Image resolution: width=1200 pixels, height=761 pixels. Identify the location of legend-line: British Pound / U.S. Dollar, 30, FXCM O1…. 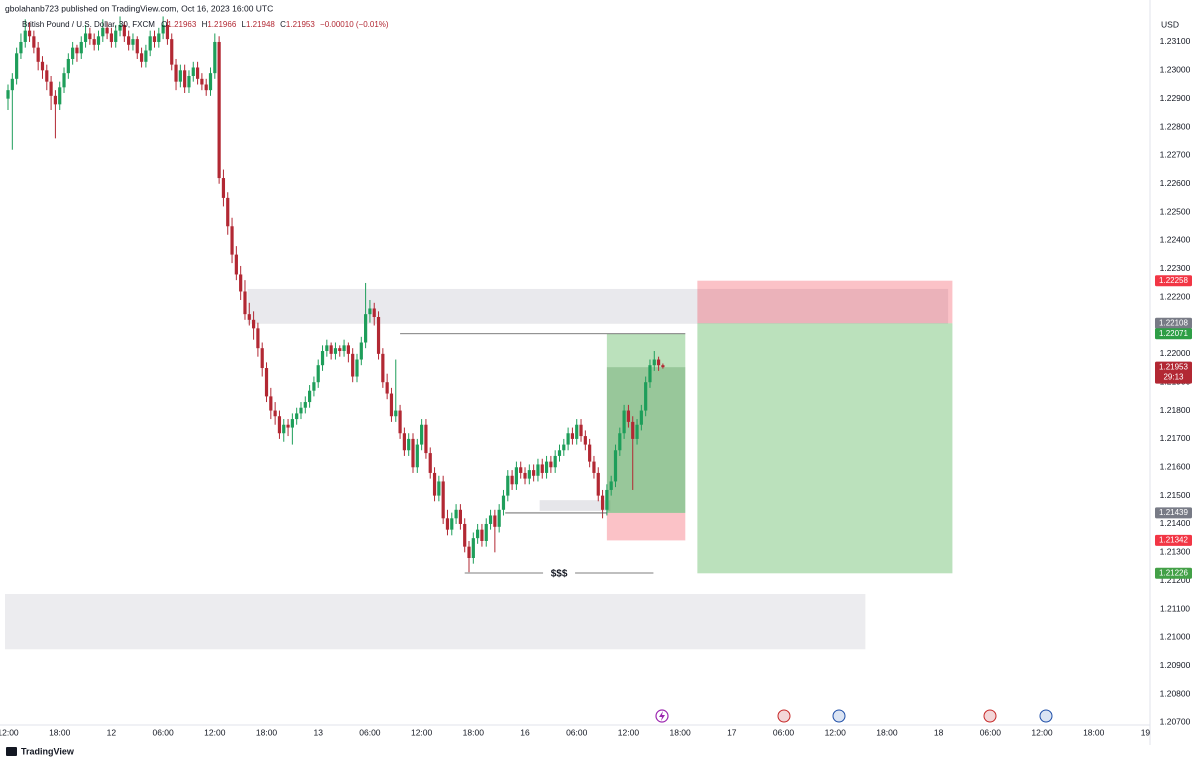
(205, 24).